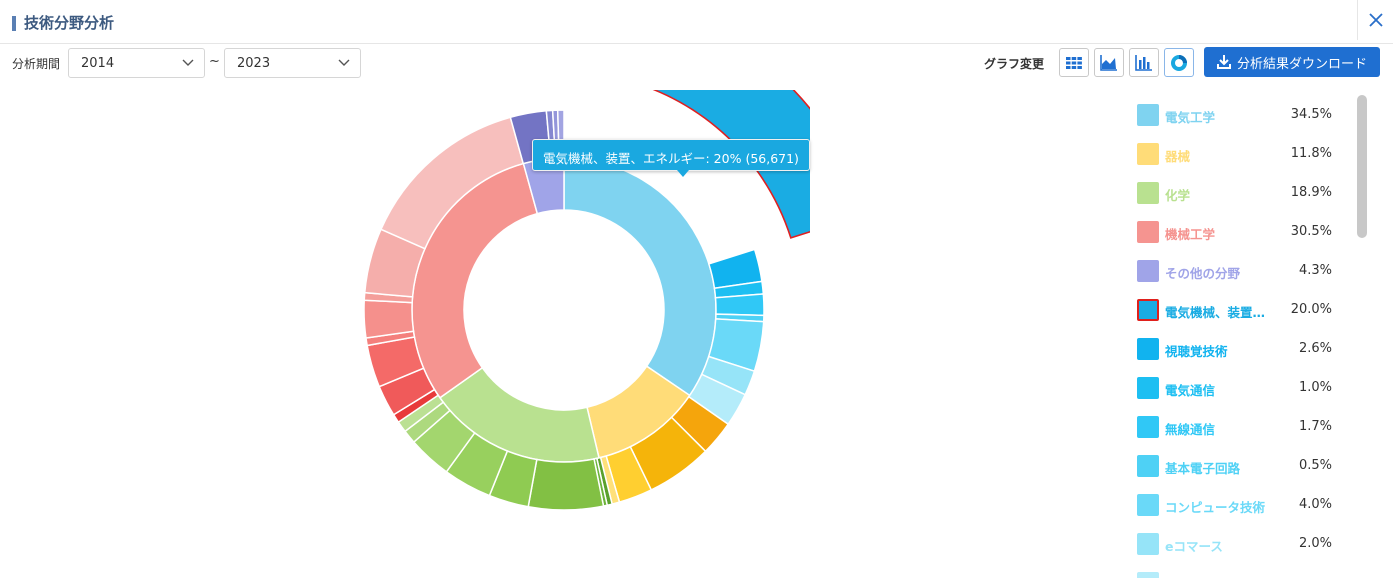 The height and width of the screenshot is (578, 1393). I want to click on period-label: 分析期間, so click(36, 64).